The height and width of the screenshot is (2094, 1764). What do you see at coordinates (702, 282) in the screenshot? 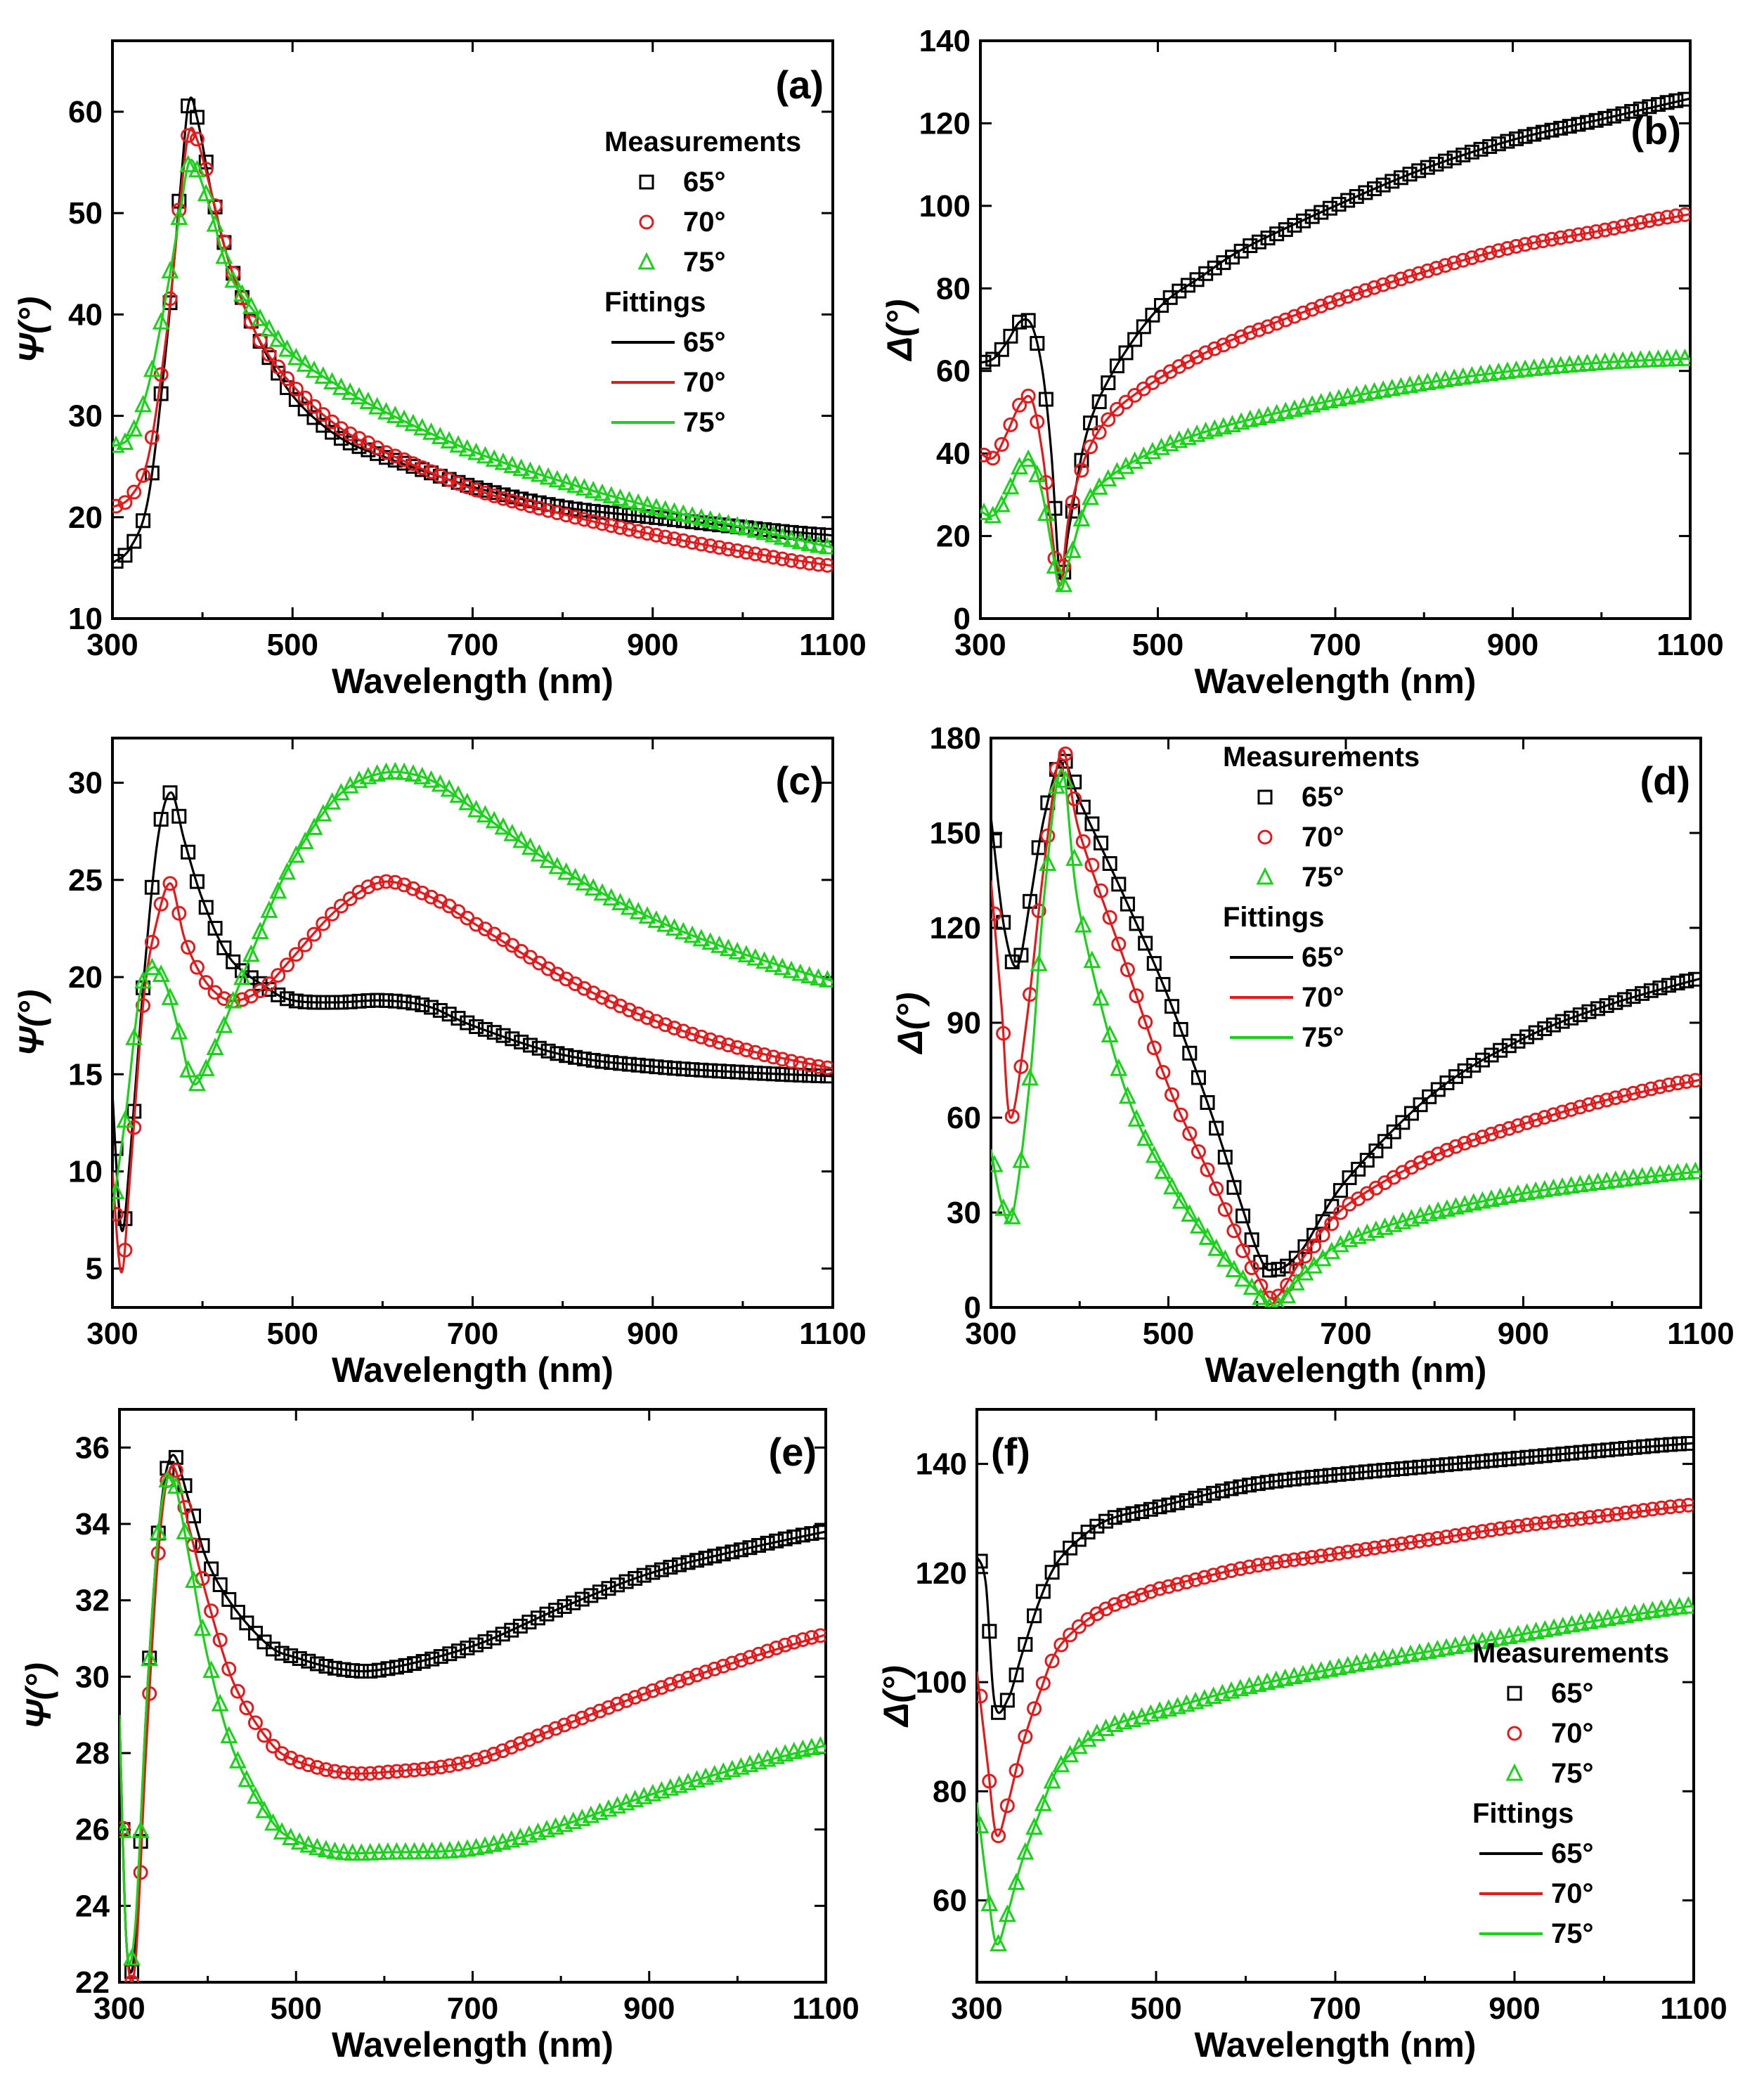
I see `legend: Measurements 65° 70° 75° Fittings 65° 70° 75°` at bounding box center [702, 282].